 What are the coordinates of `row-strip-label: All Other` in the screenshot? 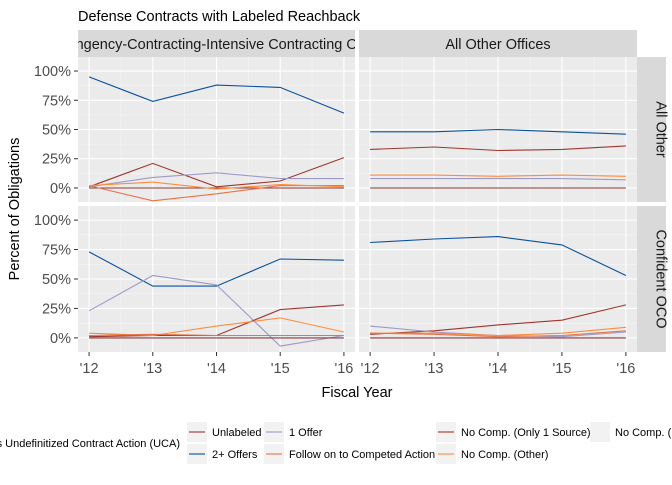 It's located at (661, 129).